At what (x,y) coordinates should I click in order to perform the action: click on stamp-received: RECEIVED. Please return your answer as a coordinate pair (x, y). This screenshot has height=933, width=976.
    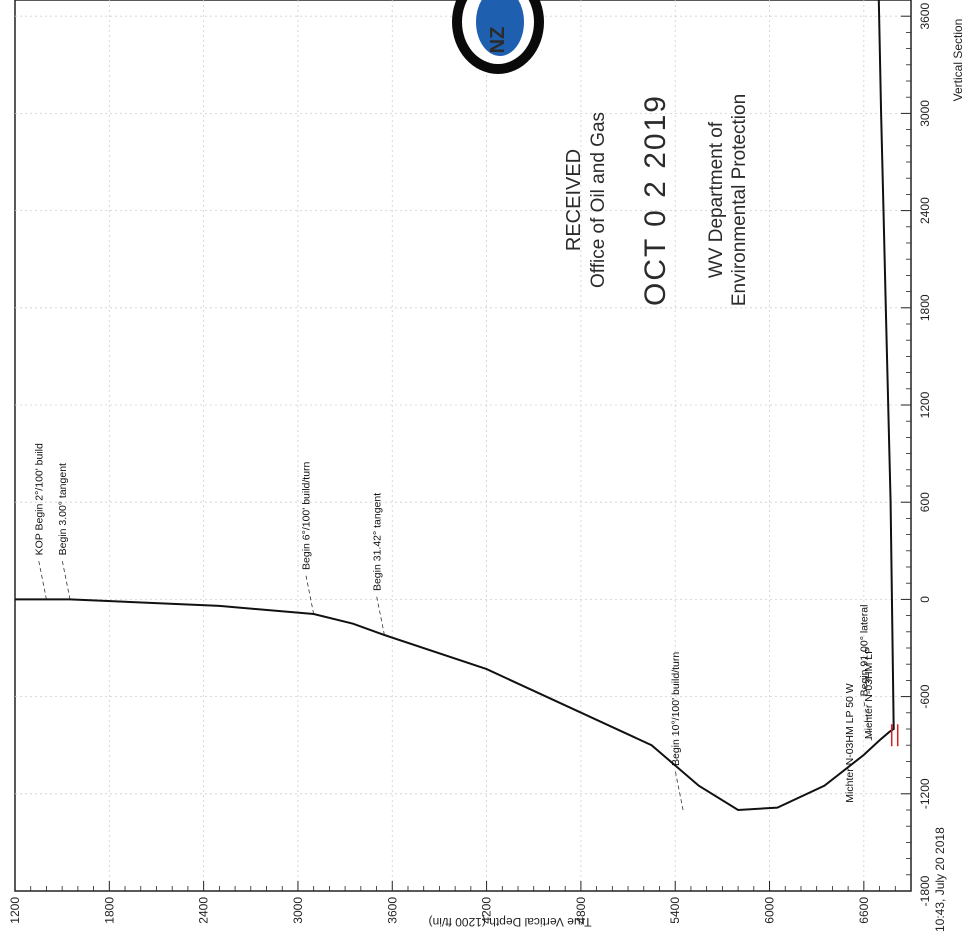
    Looking at the image, I should click on (574, 200).